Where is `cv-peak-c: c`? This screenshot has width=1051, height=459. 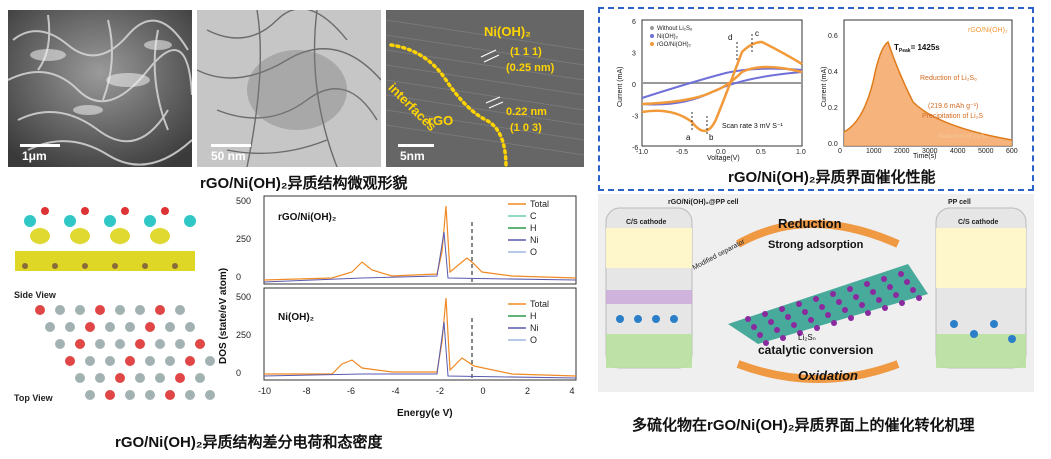 cv-peak-c: c is located at coordinates (757, 33).